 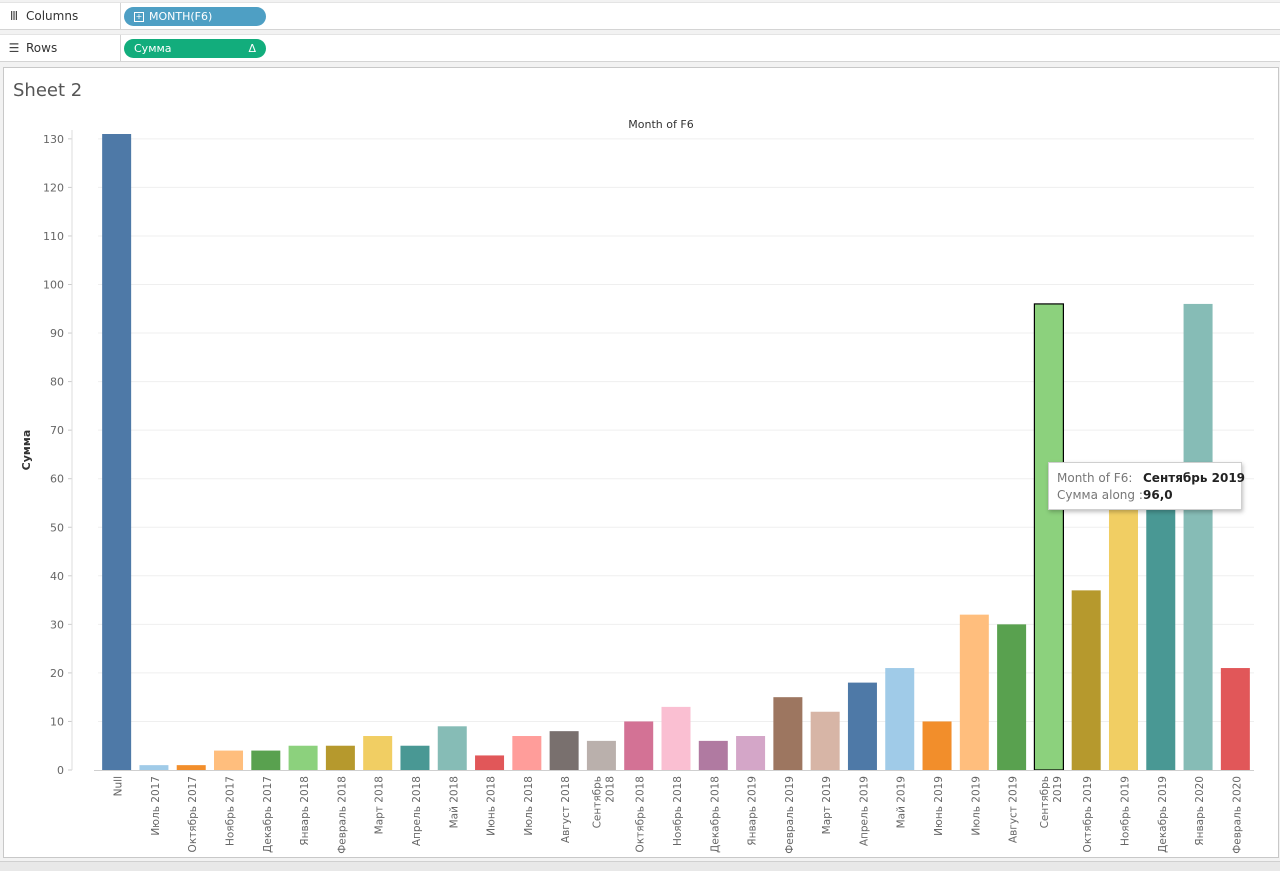 I want to click on table-calc-delta-icon: Δ, so click(x=252, y=48).